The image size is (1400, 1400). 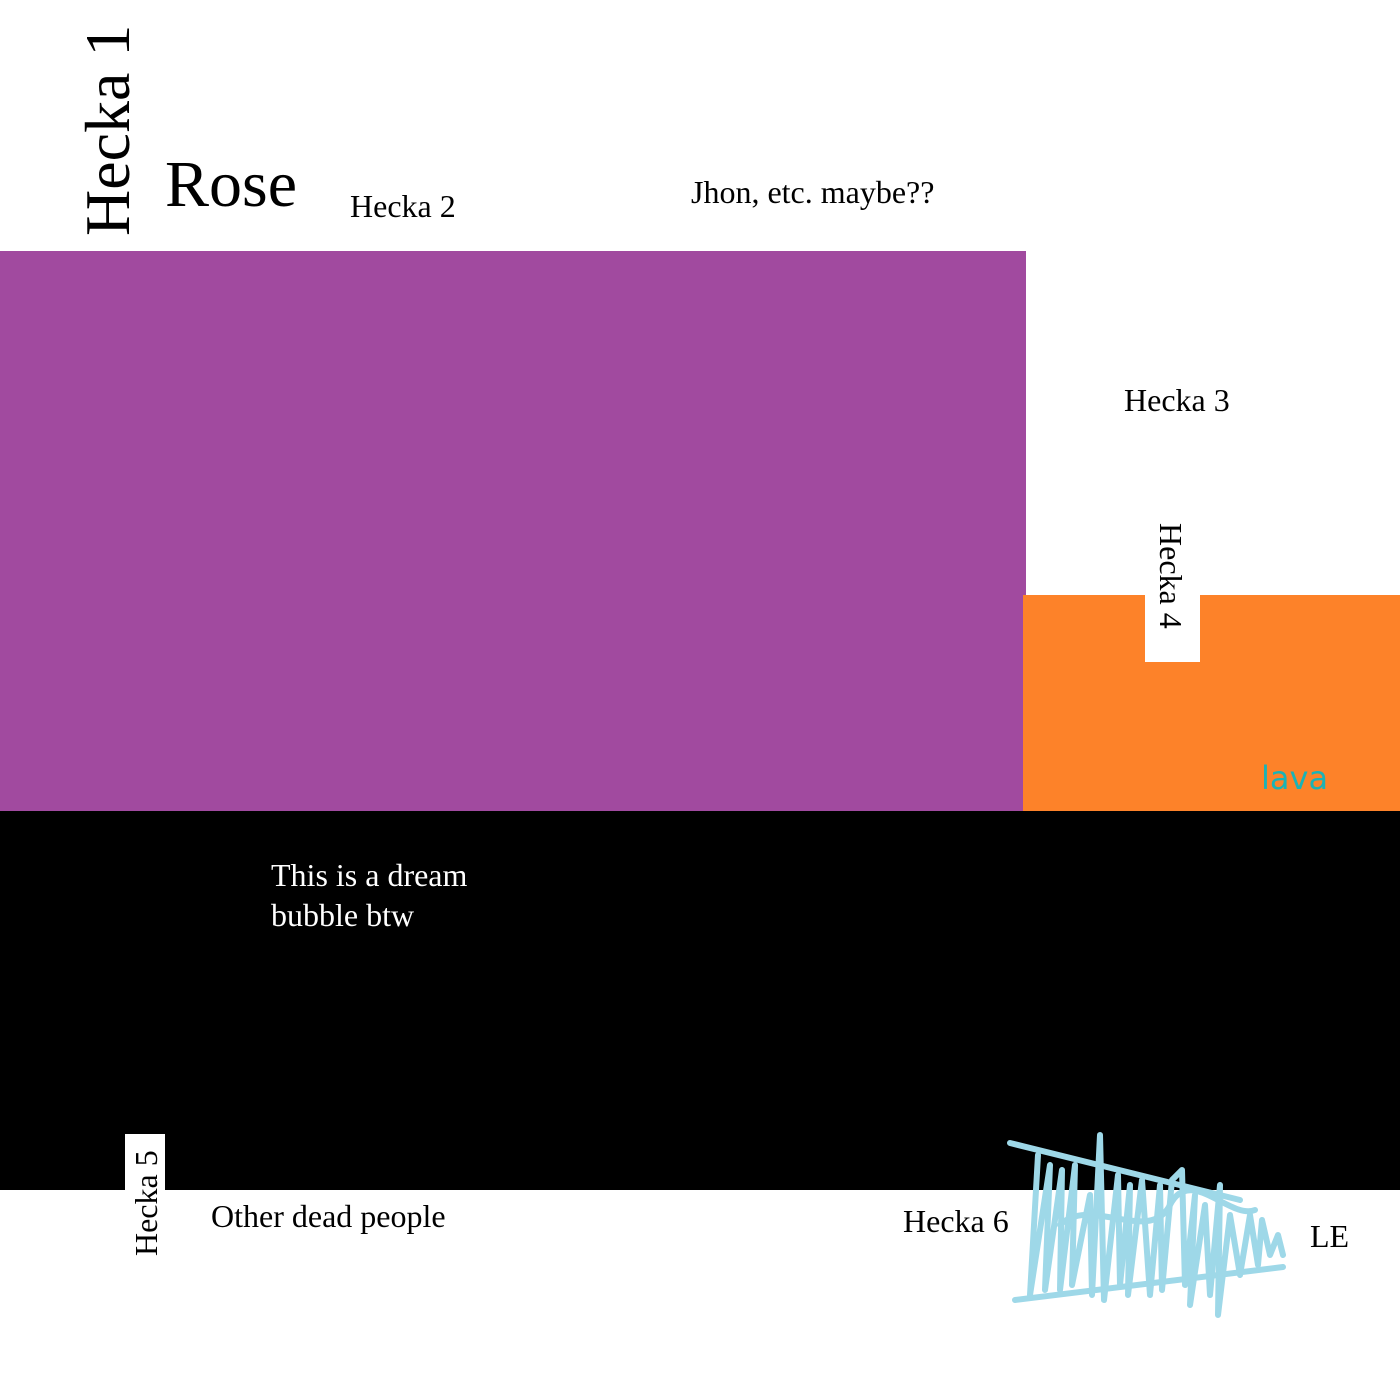 I want to click on hecka-5-tag: Hecka 5, so click(x=145, y=1195).